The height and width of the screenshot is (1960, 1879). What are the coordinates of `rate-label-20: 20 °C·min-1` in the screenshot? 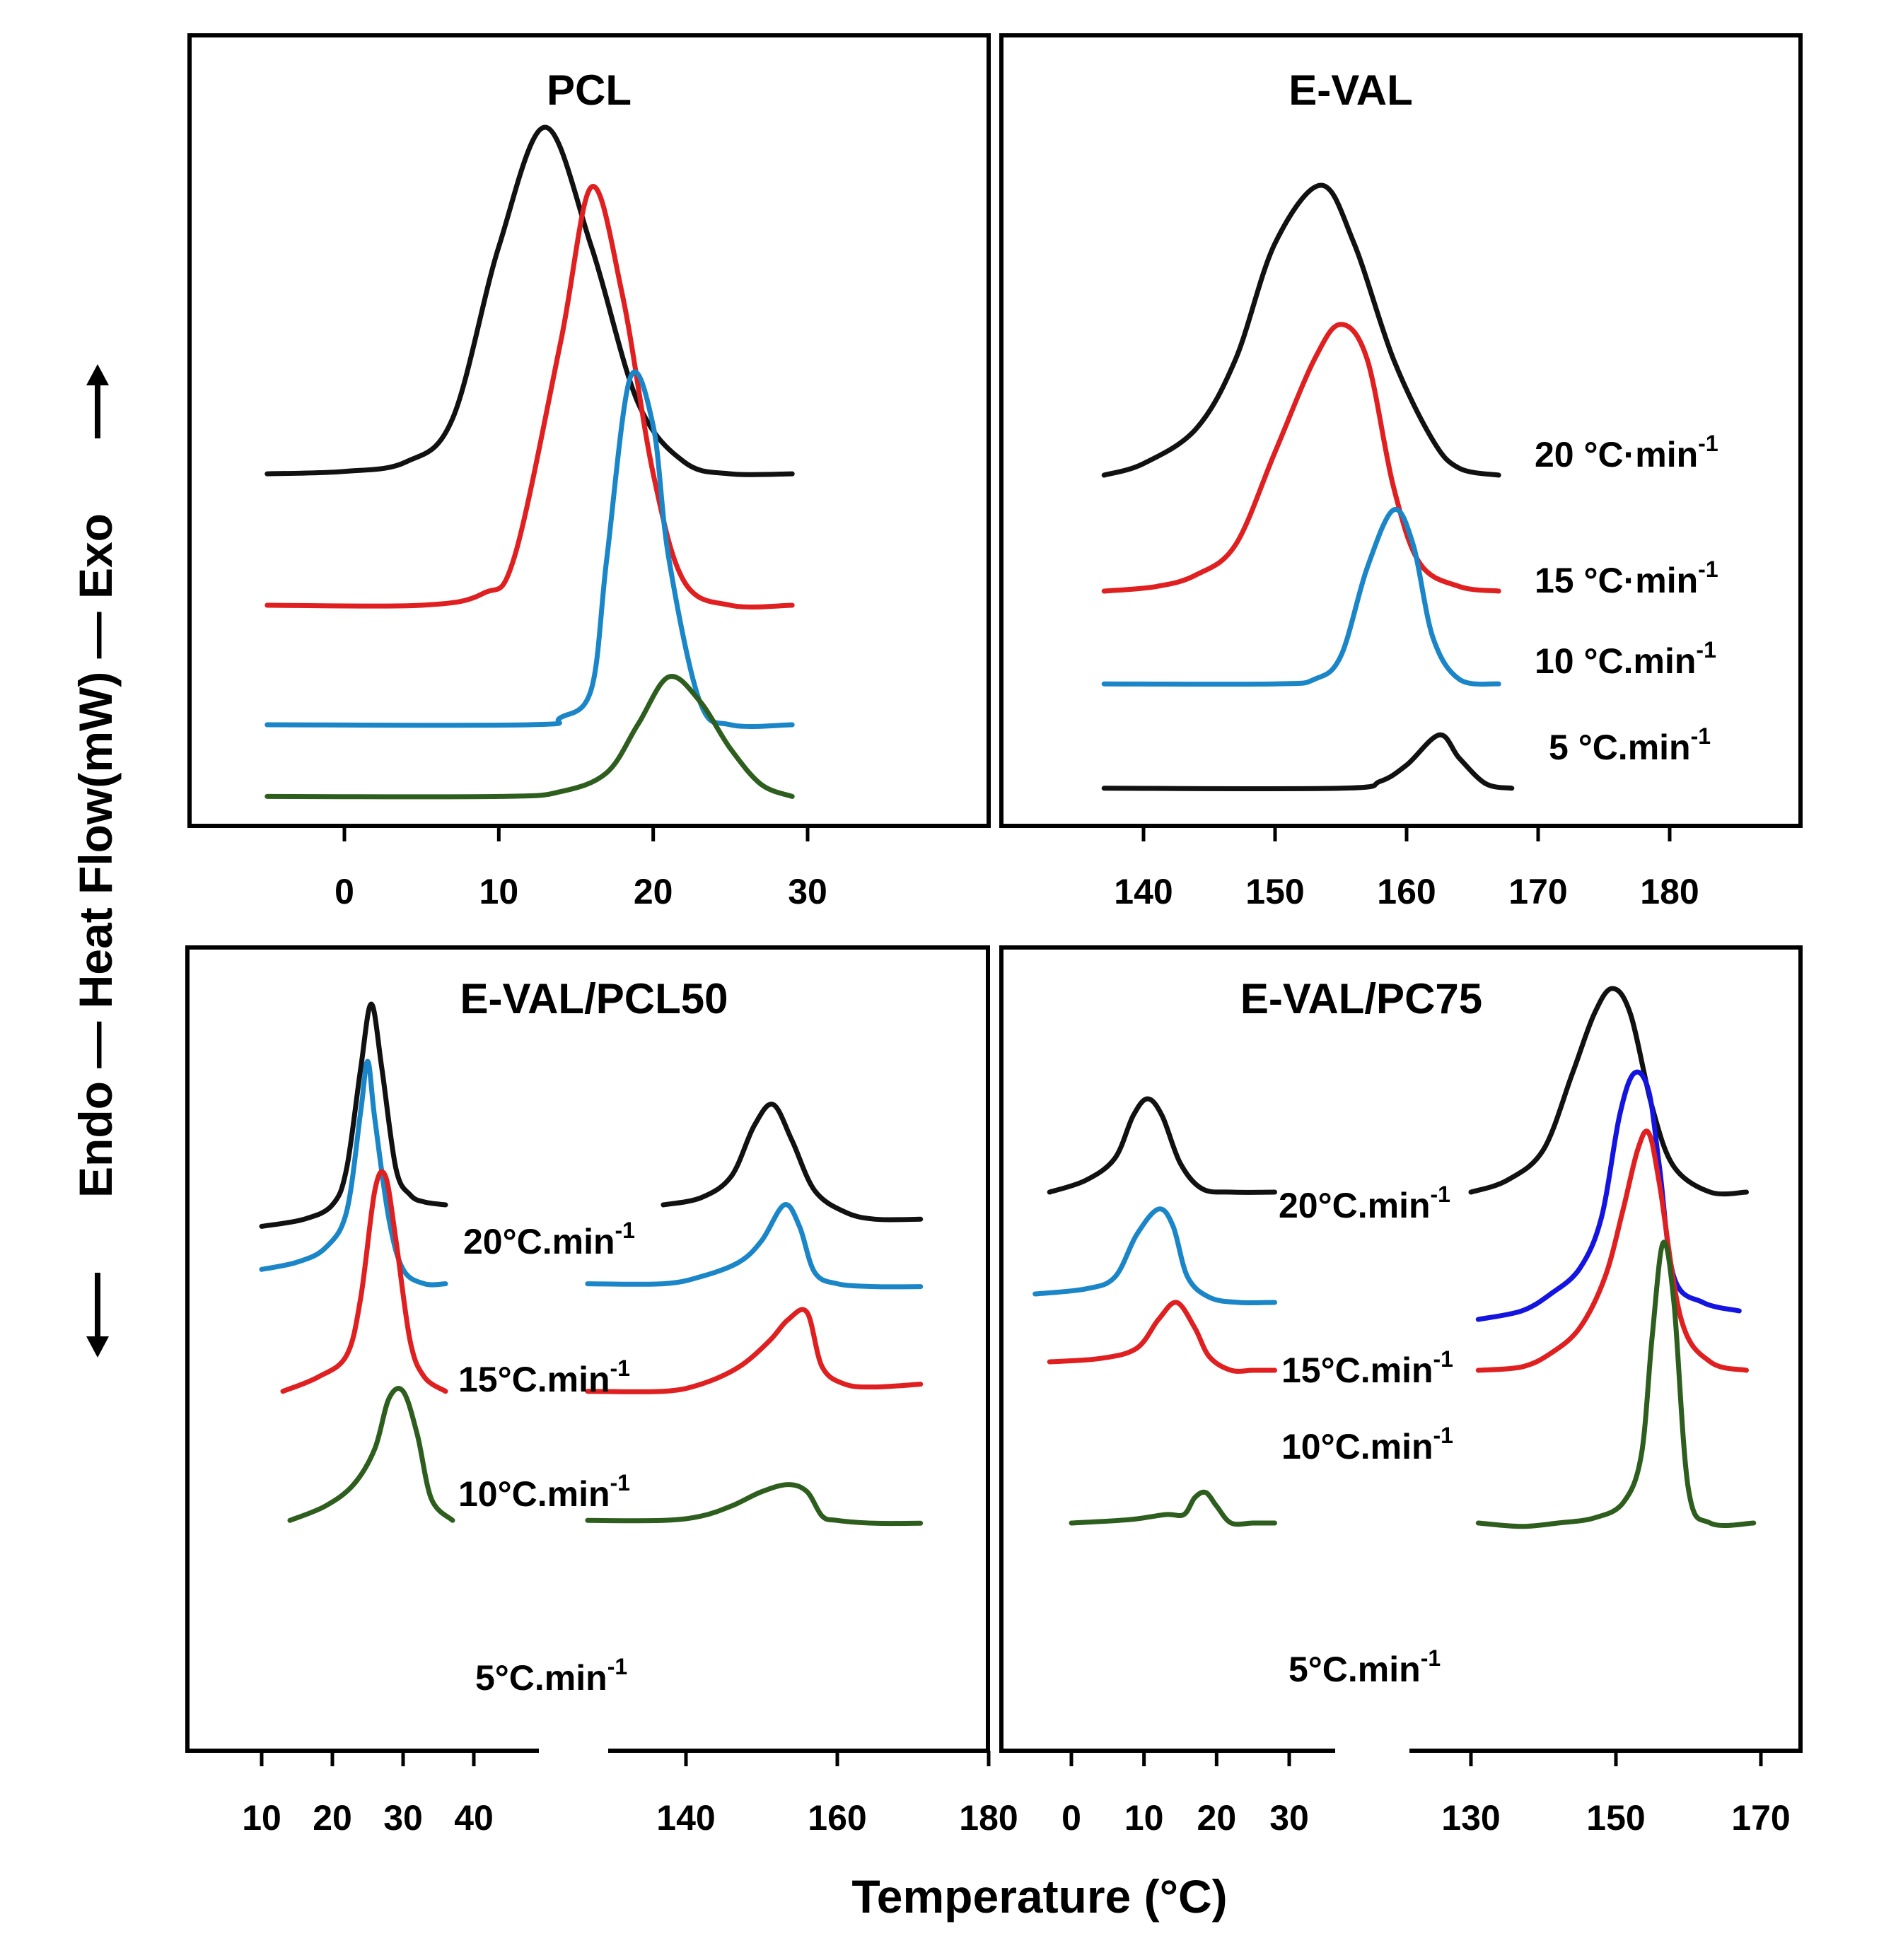 It's located at (1627, 453).